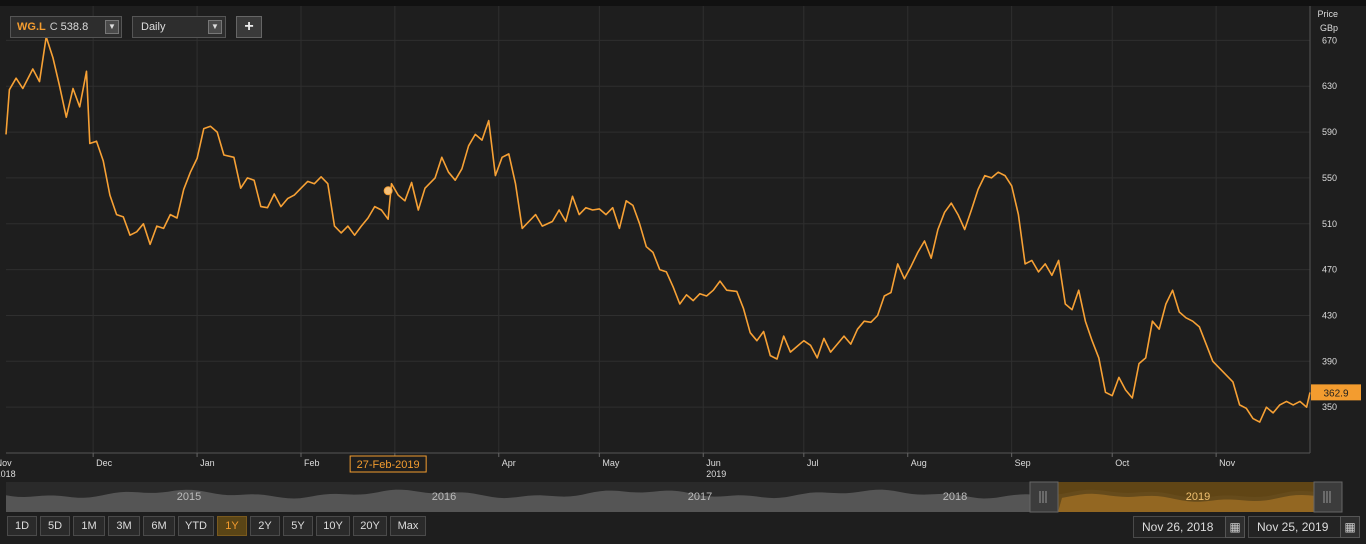  What do you see at coordinates (1329, 270) in the screenshot?
I see `y-tick-label: 470` at bounding box center [1329, 270].